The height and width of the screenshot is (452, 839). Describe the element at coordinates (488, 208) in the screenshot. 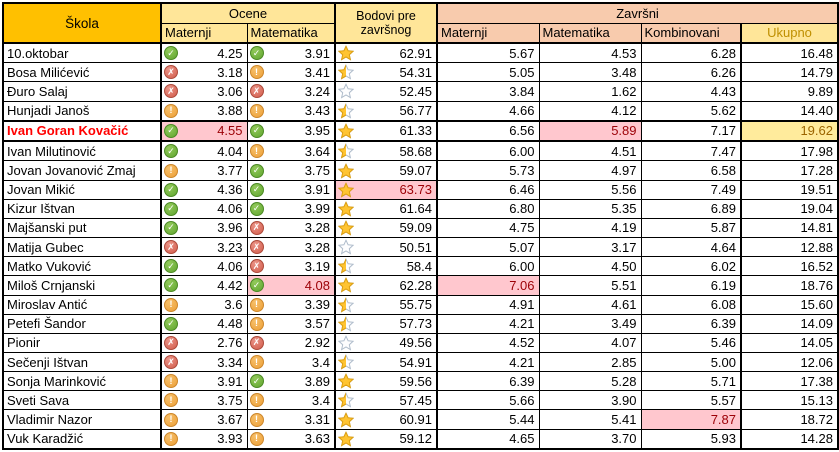

I see `zavrsni-maternji-cell: 6.80` at that location.